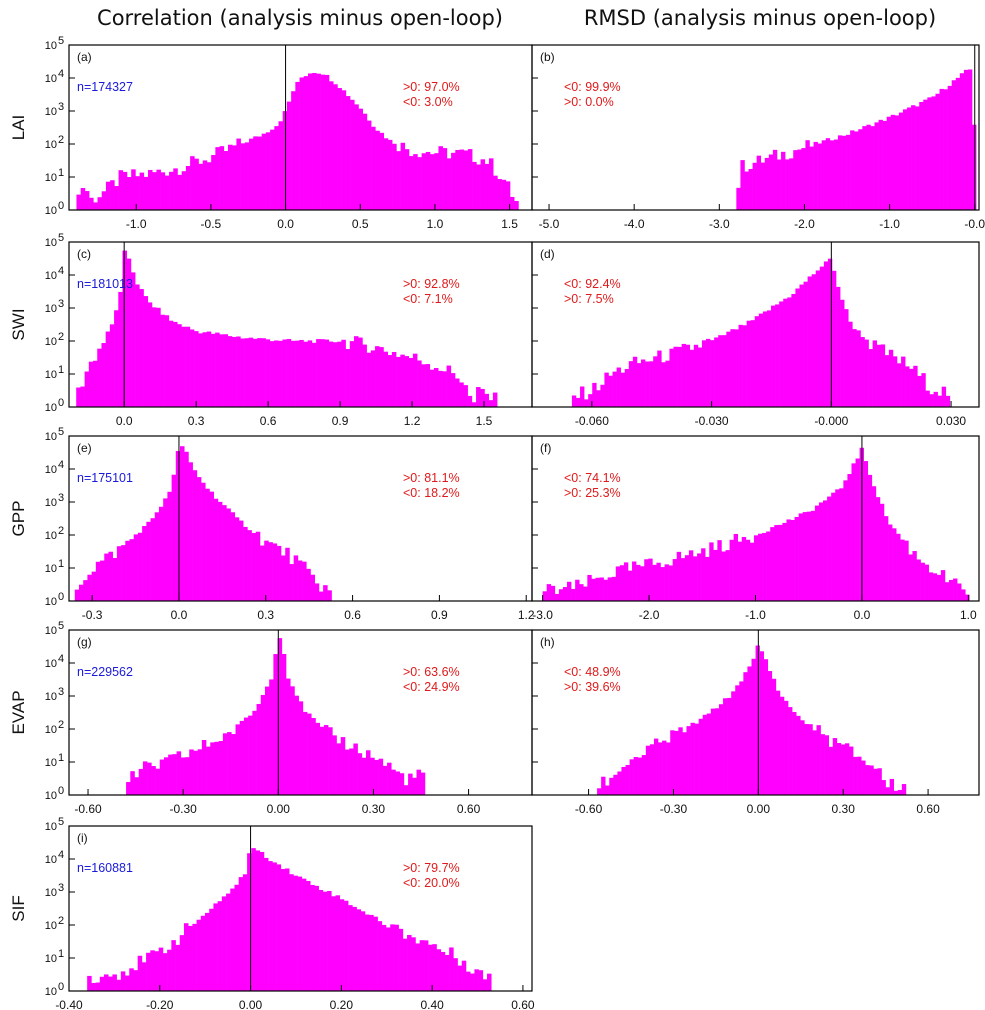 The height and width of the screenshot is (1010, 985). What do you see at coordinates (592, 284) in the screenshot?
I see `stat-percentage: <0: 92.4%` at bounding box center [592, 284].